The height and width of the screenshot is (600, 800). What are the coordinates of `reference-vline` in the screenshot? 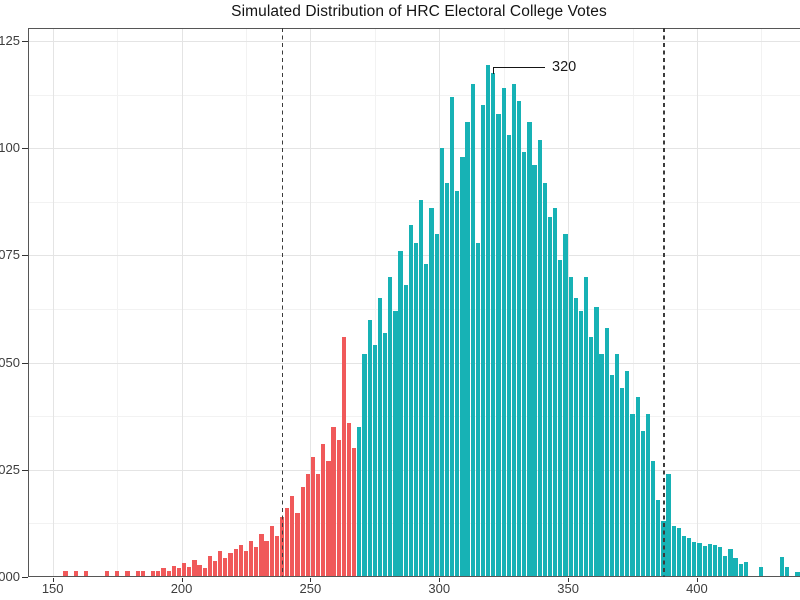 It's located at (664, 302).